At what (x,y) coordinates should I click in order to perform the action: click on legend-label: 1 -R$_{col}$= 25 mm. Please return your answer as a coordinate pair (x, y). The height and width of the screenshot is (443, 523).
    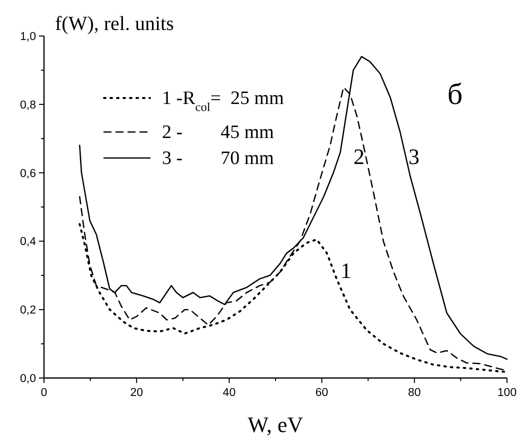
    Looking at the image, I should click on (223, 101).